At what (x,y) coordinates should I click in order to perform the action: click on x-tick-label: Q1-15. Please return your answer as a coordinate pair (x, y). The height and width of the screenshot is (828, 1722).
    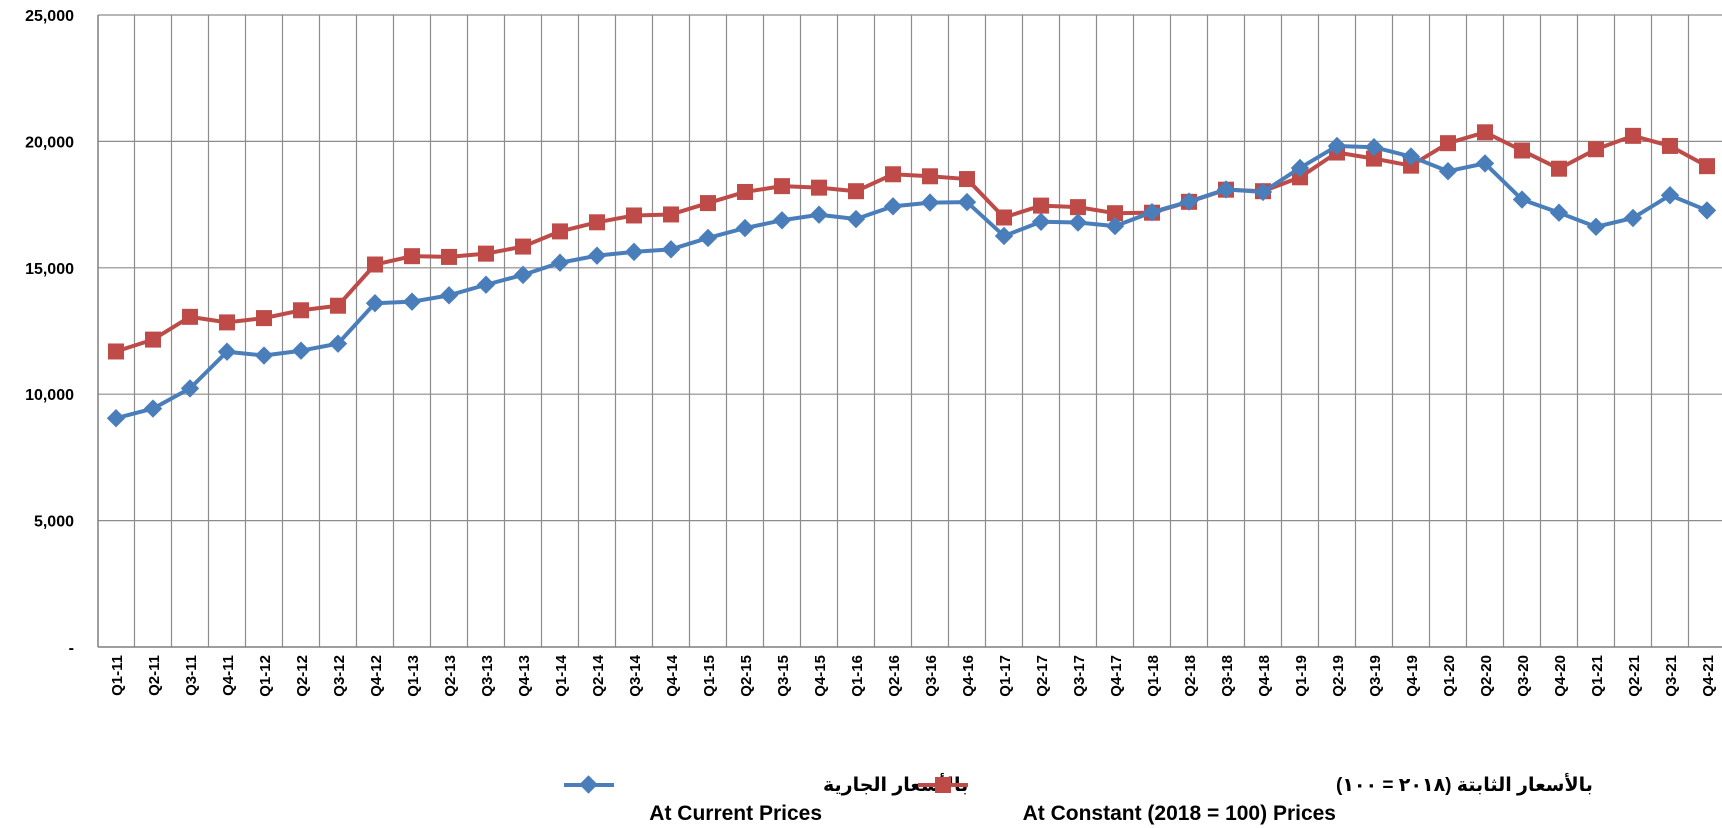
    Looking at the image, I should click on (709, 676).